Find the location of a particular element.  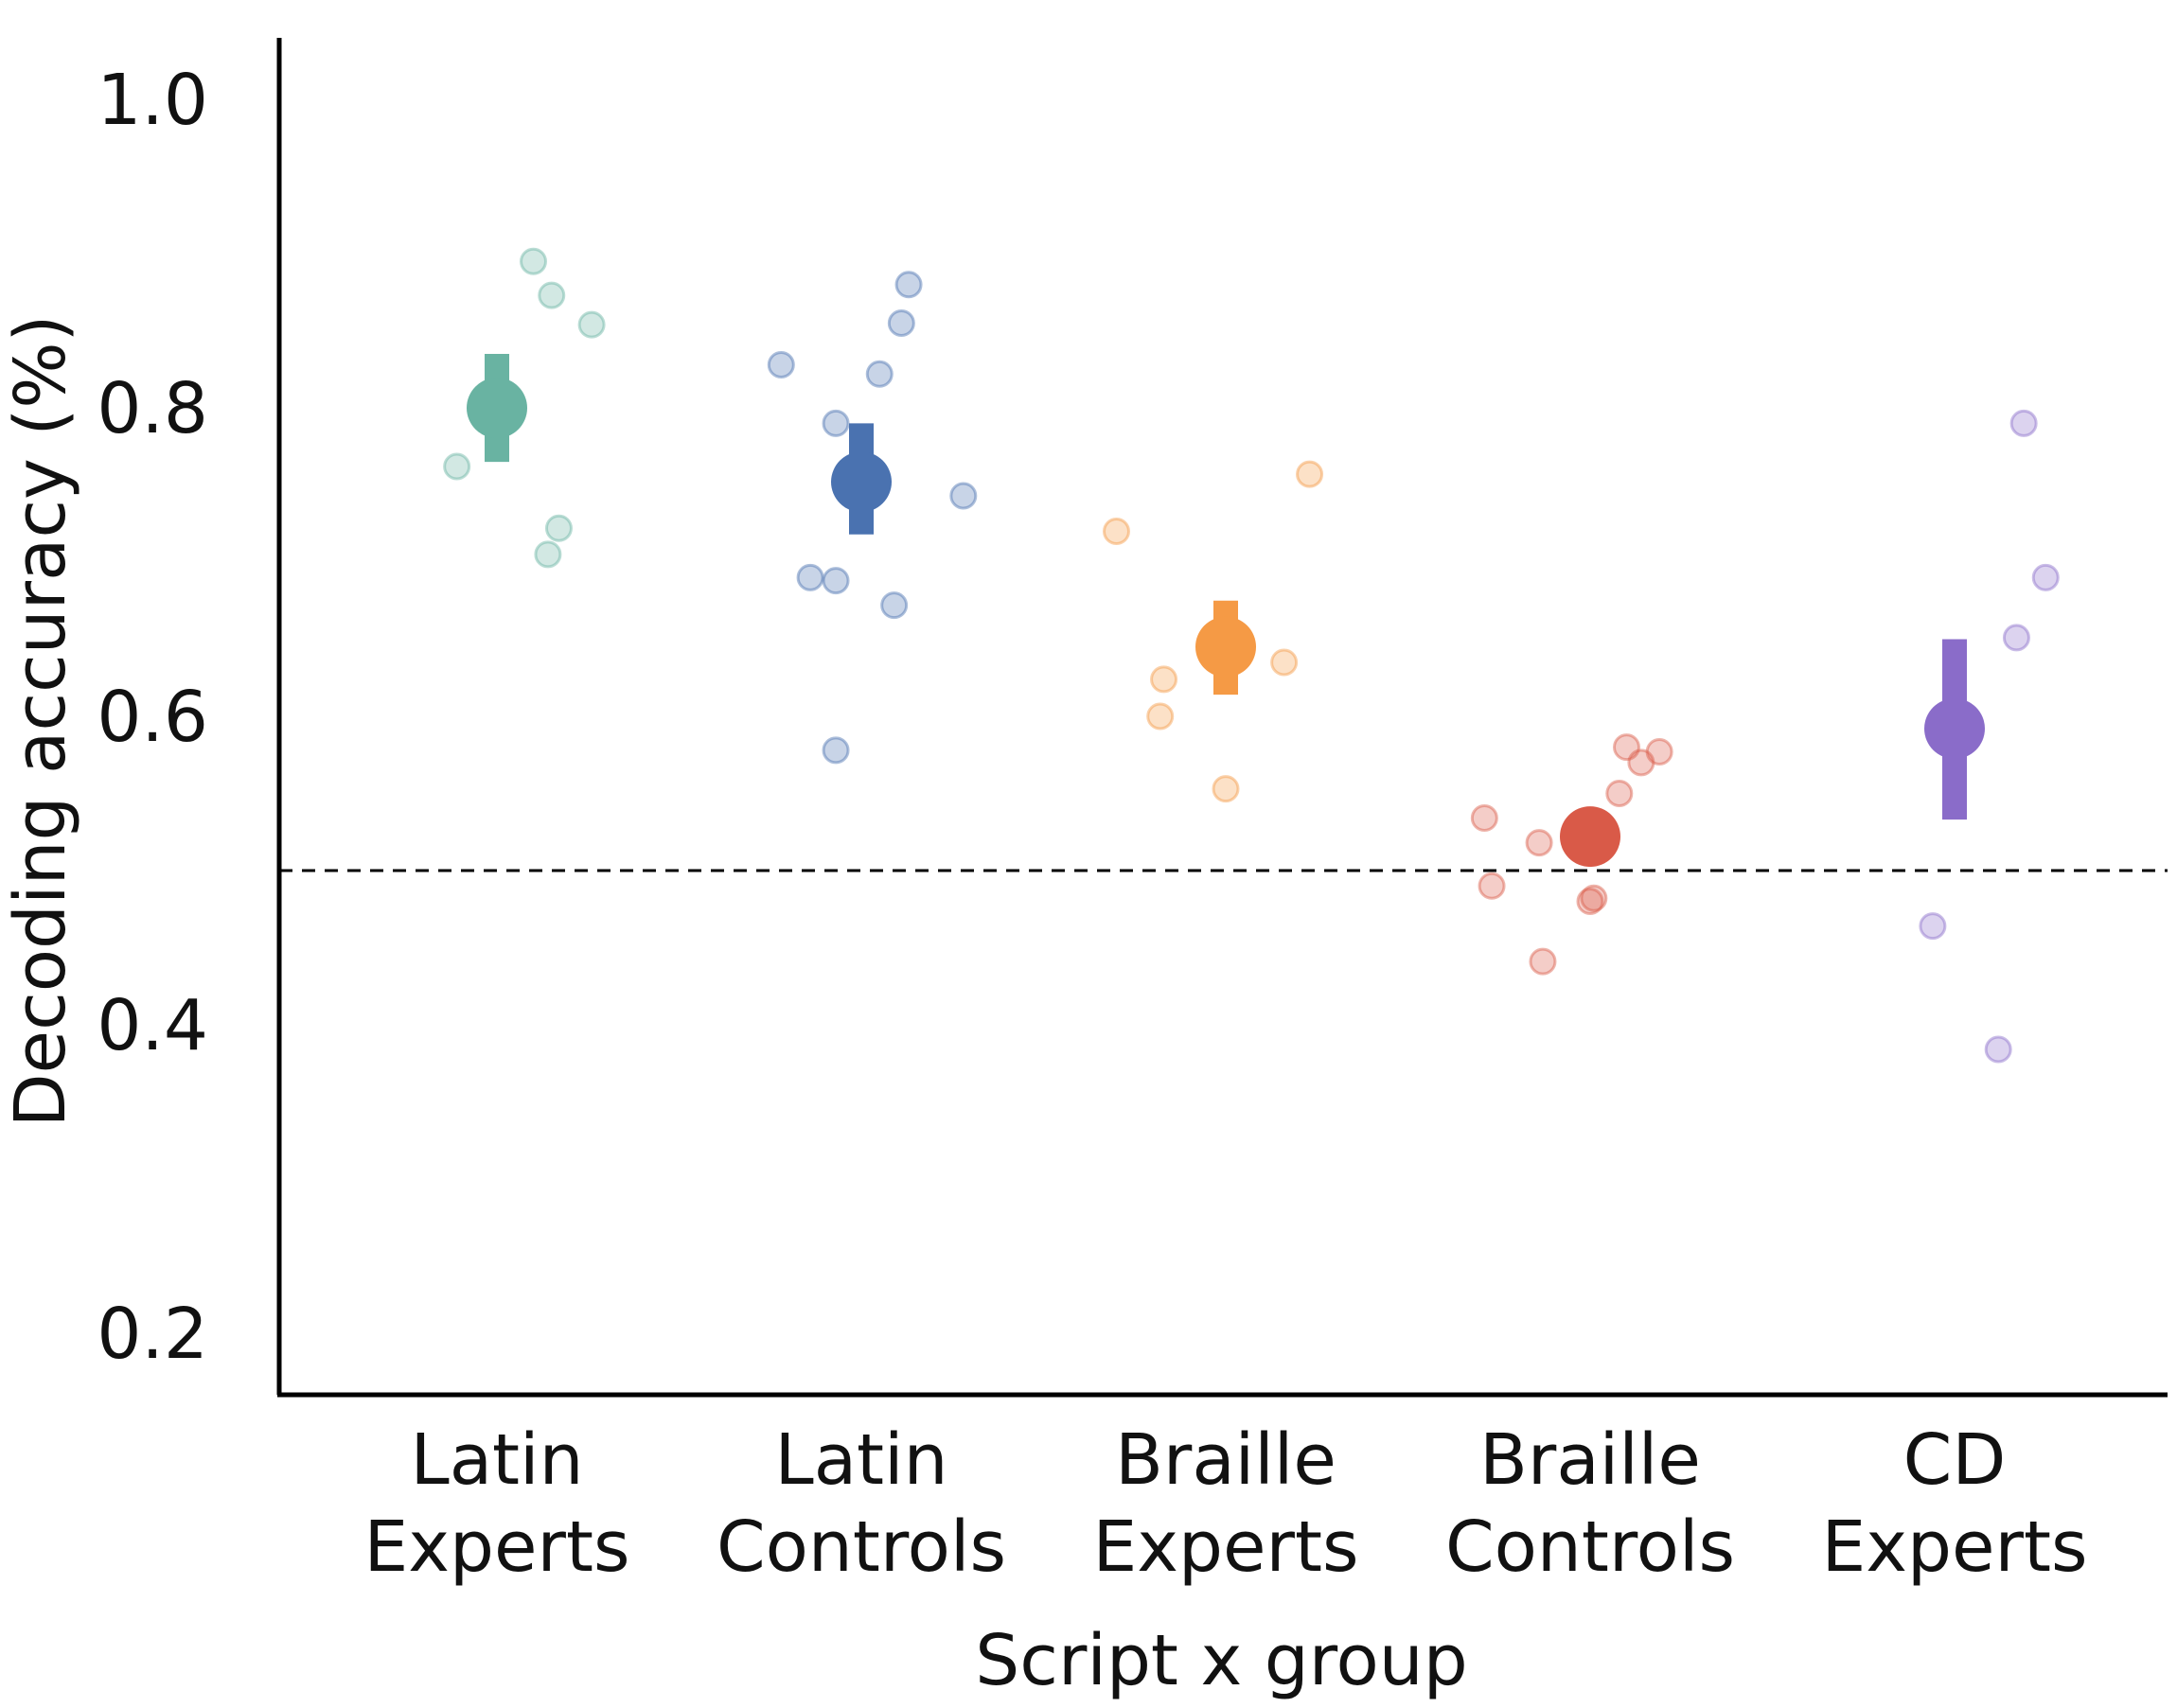

y-axis-title: Decoding accuracy (%) is located at coordinates (41, 721).